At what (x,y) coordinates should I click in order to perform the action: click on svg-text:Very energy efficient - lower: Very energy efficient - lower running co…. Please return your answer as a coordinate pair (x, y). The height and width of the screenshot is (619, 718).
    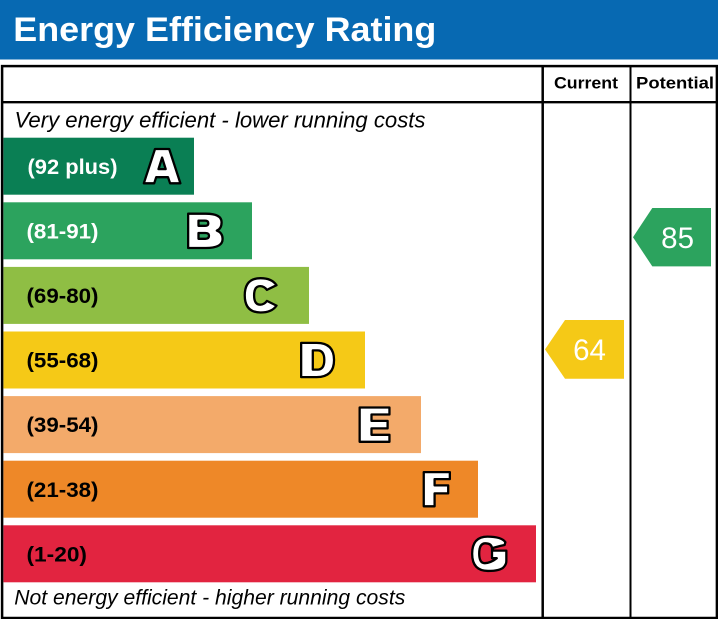
    Looking at the image, I should click on (220, 119).